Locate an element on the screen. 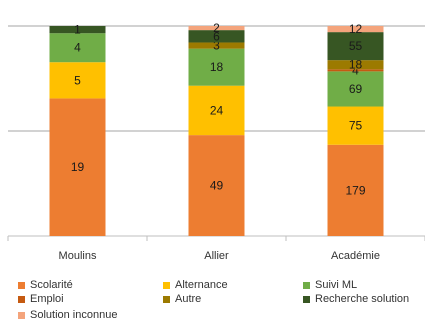  legend-item-emploi: Emploi is located at coordinates (41, 299).